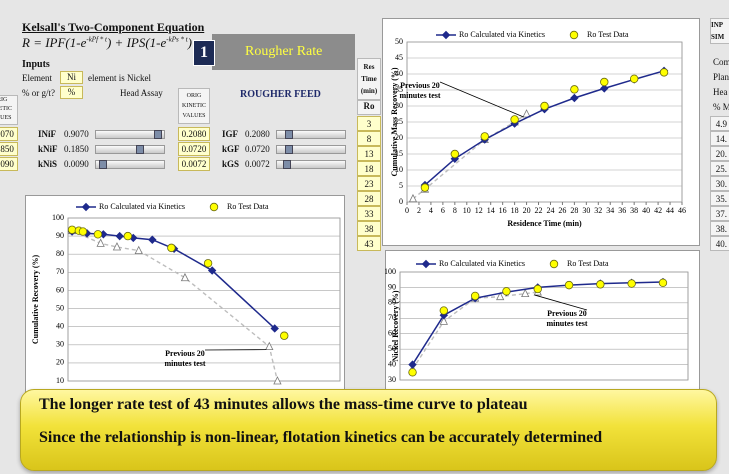  I want to click on y-axis-title: Cumulative Recovery (%), so click(35, 300).